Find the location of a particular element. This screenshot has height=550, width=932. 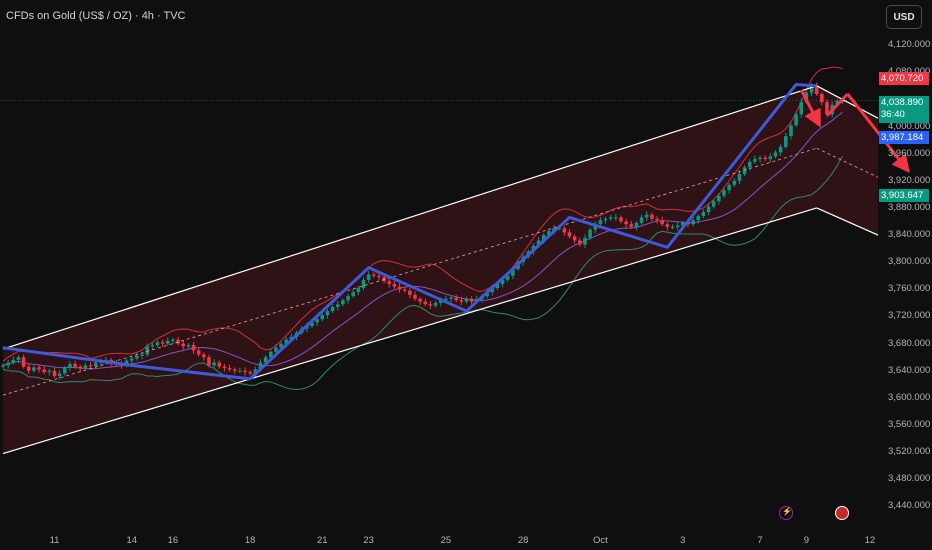

time-tick-label: 7 is located at coordinates (760, 540).